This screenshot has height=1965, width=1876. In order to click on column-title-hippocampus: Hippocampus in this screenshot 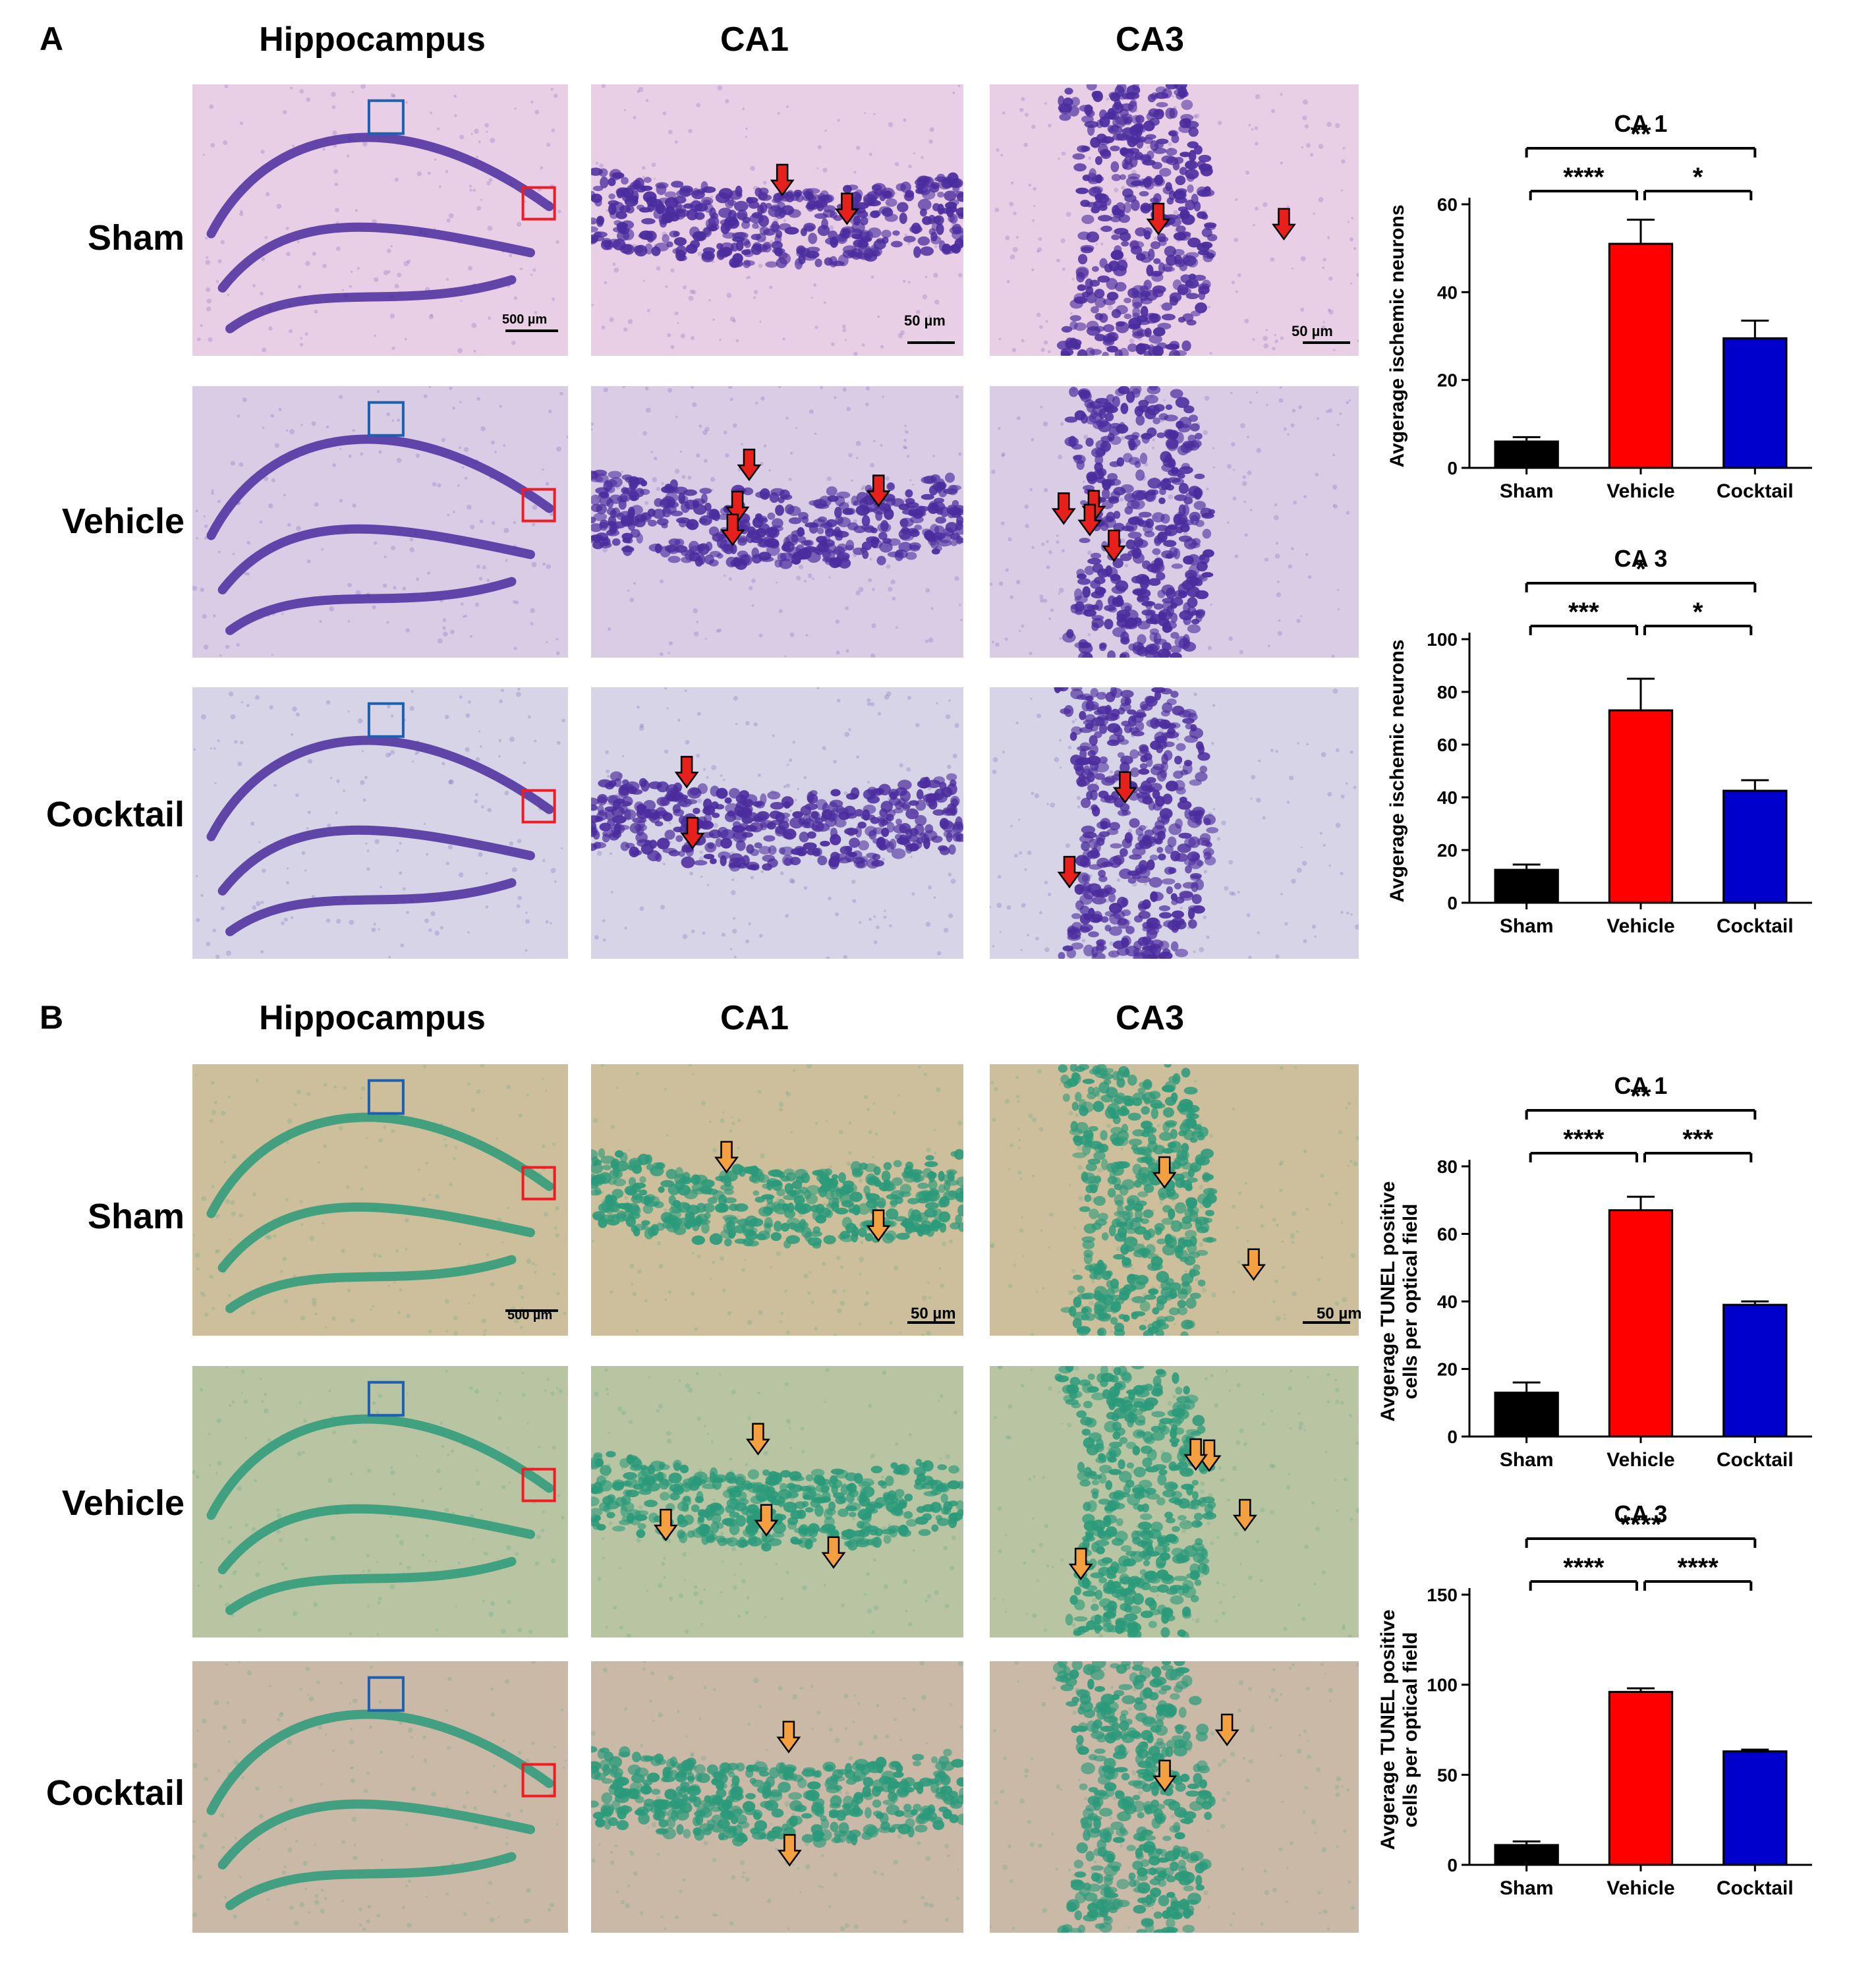, I will do `click(372, 39)`.